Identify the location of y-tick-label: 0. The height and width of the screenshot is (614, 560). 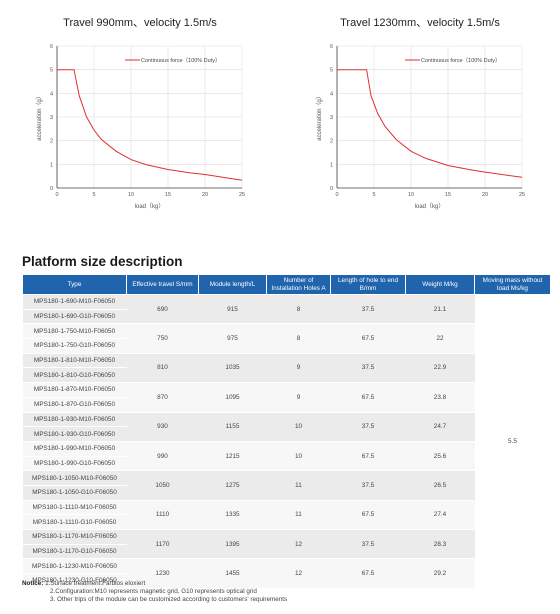
(331, 189).